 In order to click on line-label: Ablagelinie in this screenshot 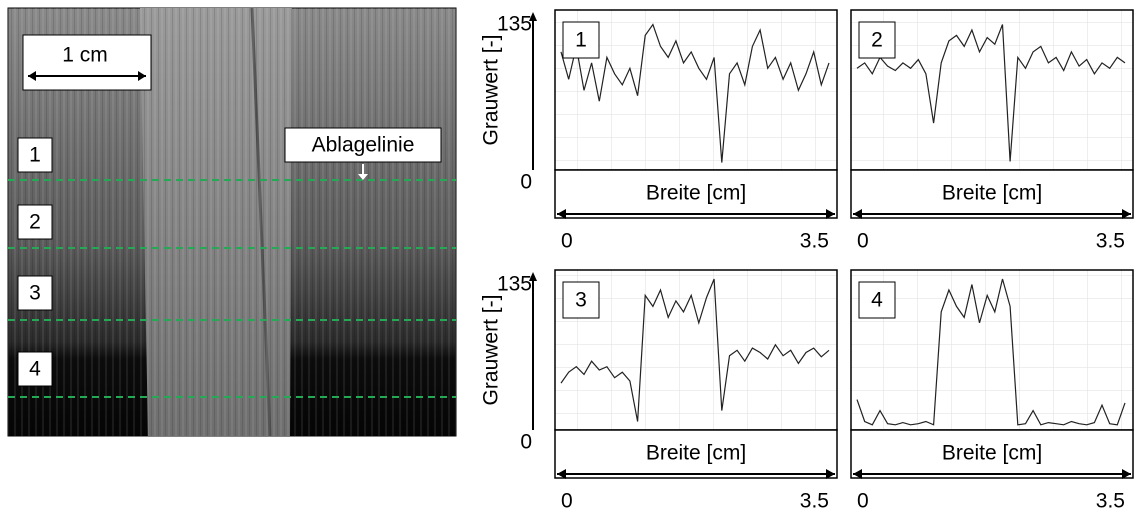, I will do `click(363, 145)`.